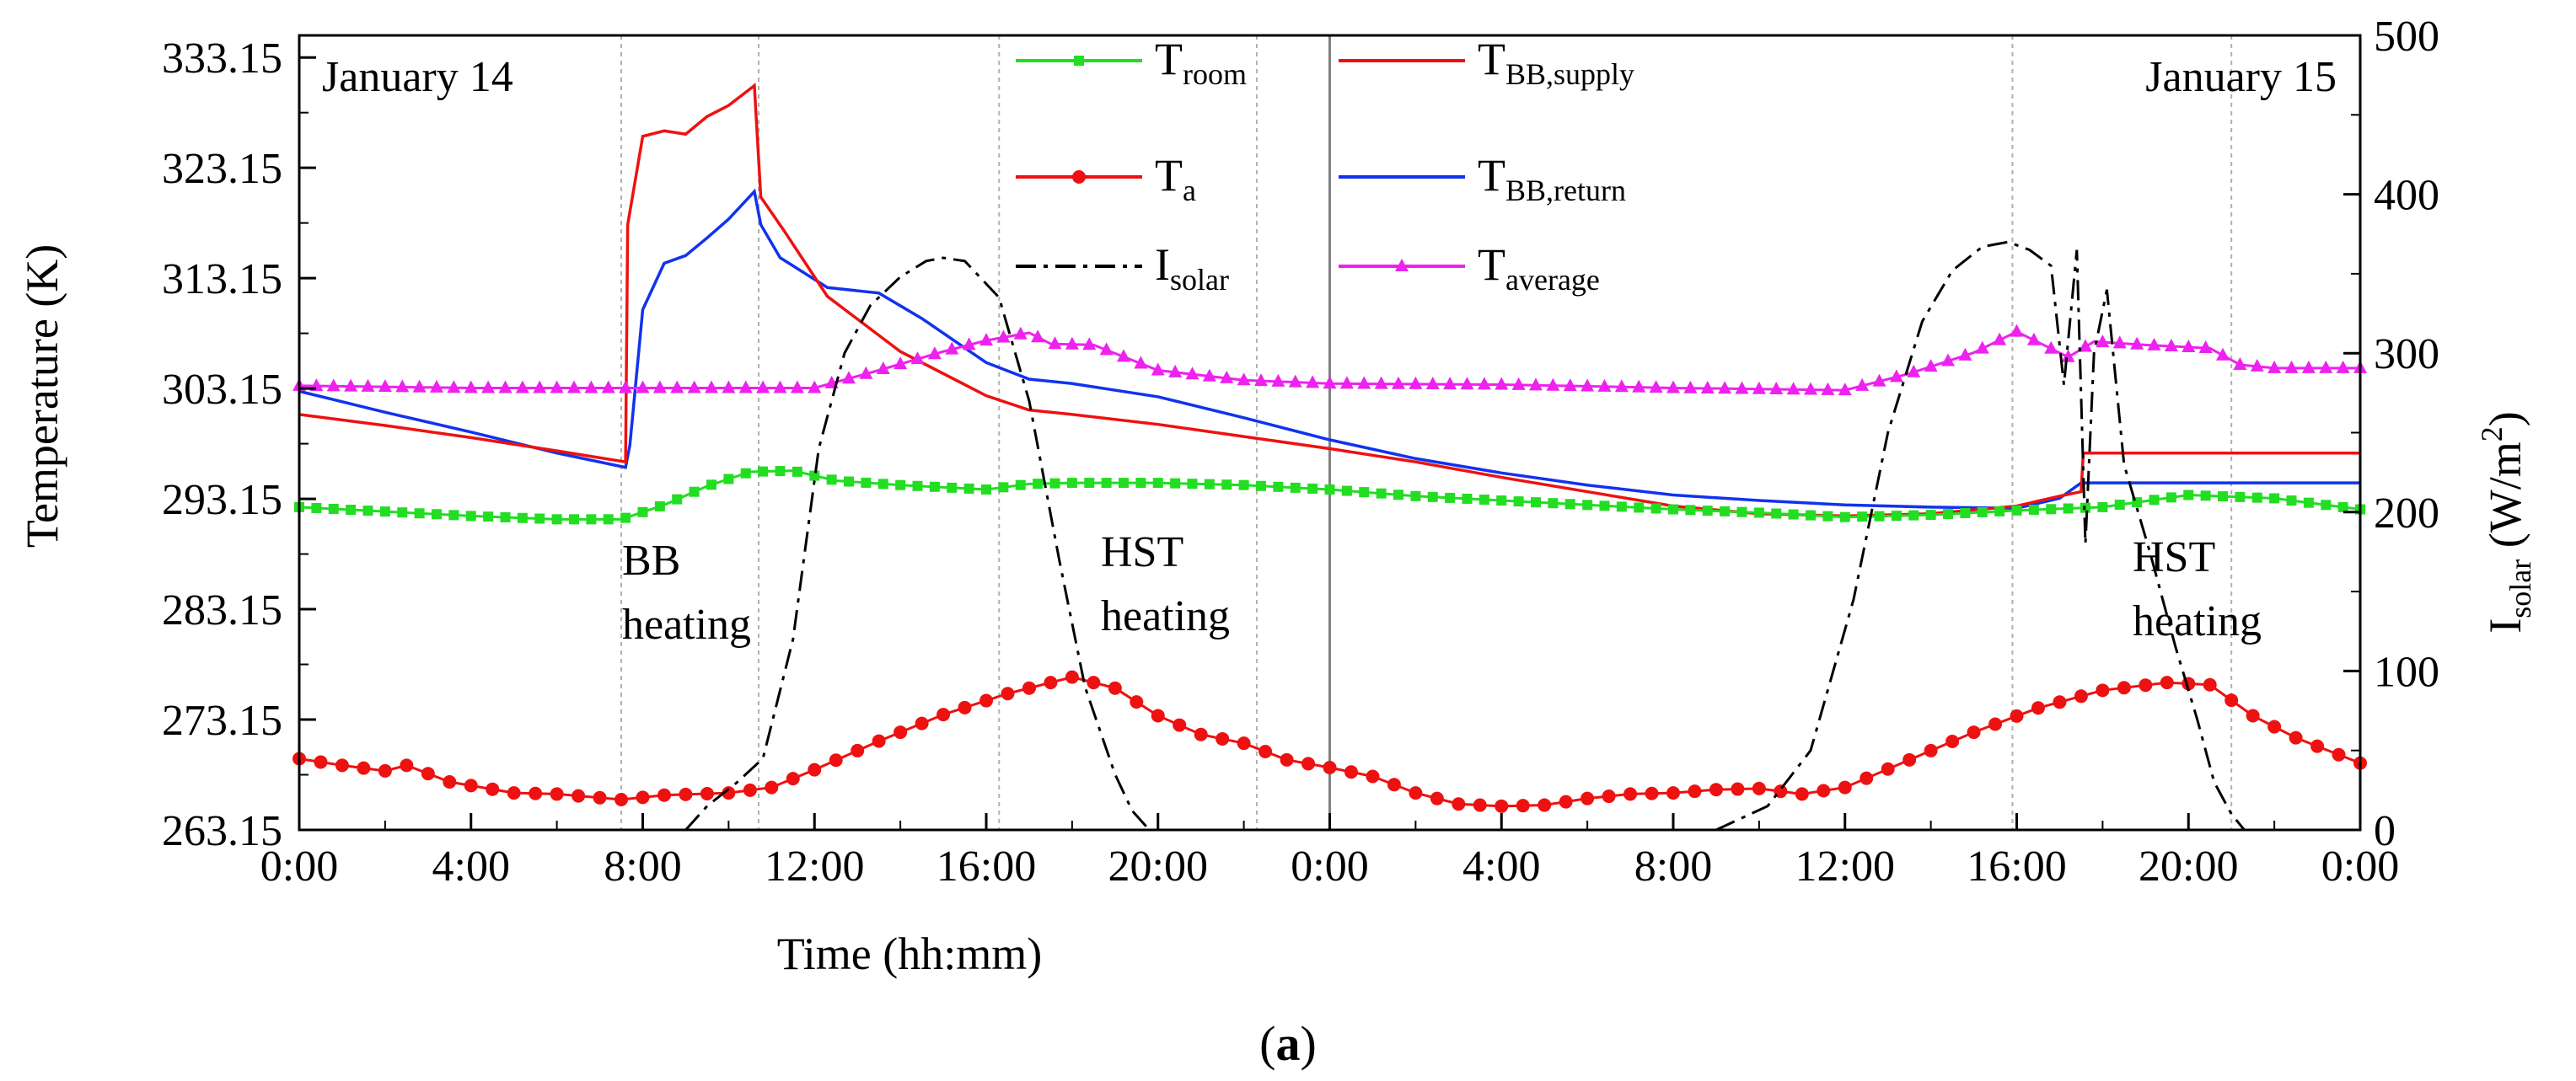 The height and width of the screenshot is (1081, 2576). What do you see at coordinates (1556, 62) in the screenshot?
I see `legend-label-tsupply: TBB,supply` at bounding box center [1556, 62].